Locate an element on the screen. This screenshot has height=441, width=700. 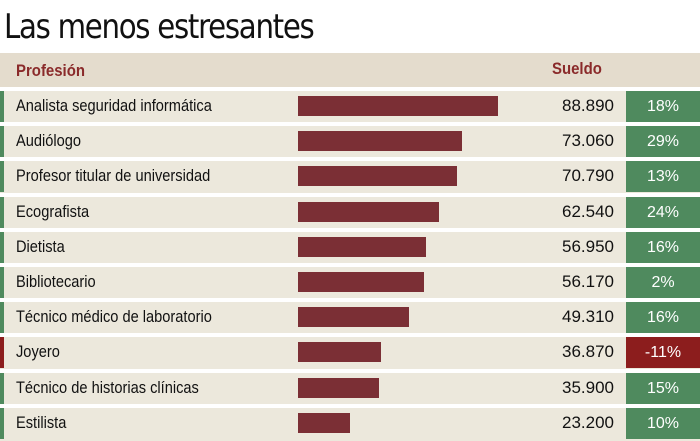
table-row: Joyero 36.870 -11% is located at coordinates (350, 353).